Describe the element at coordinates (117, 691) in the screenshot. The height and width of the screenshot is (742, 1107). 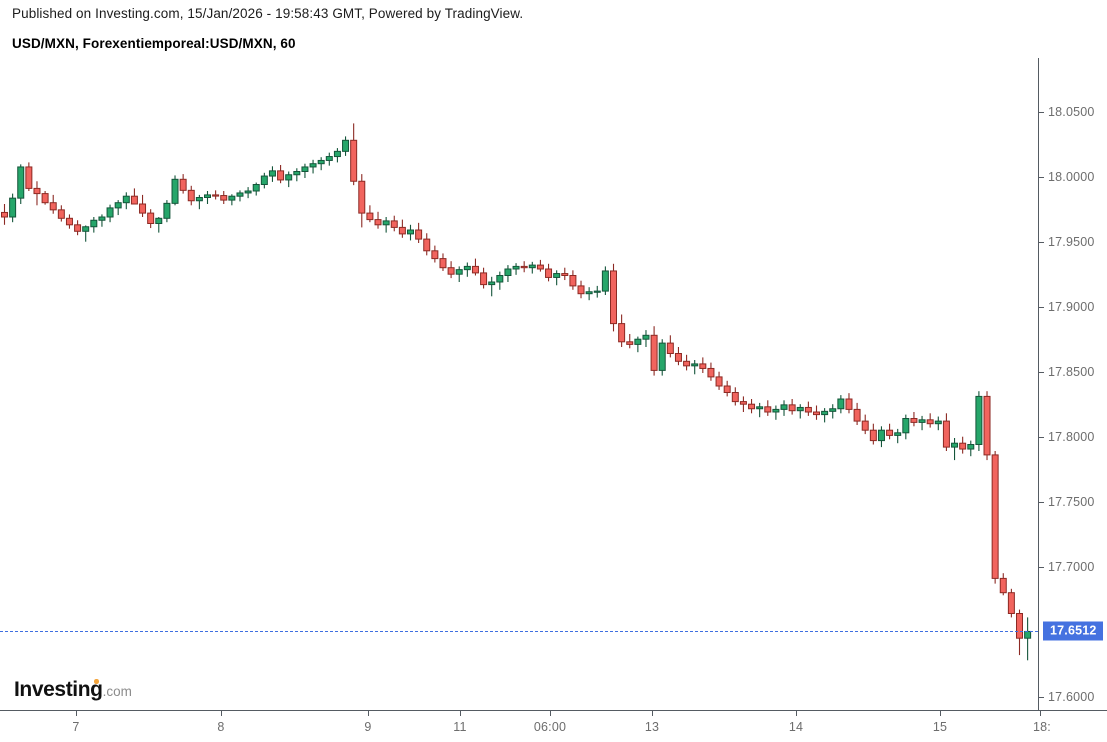
I see `logo-suffix: .com` at that location.